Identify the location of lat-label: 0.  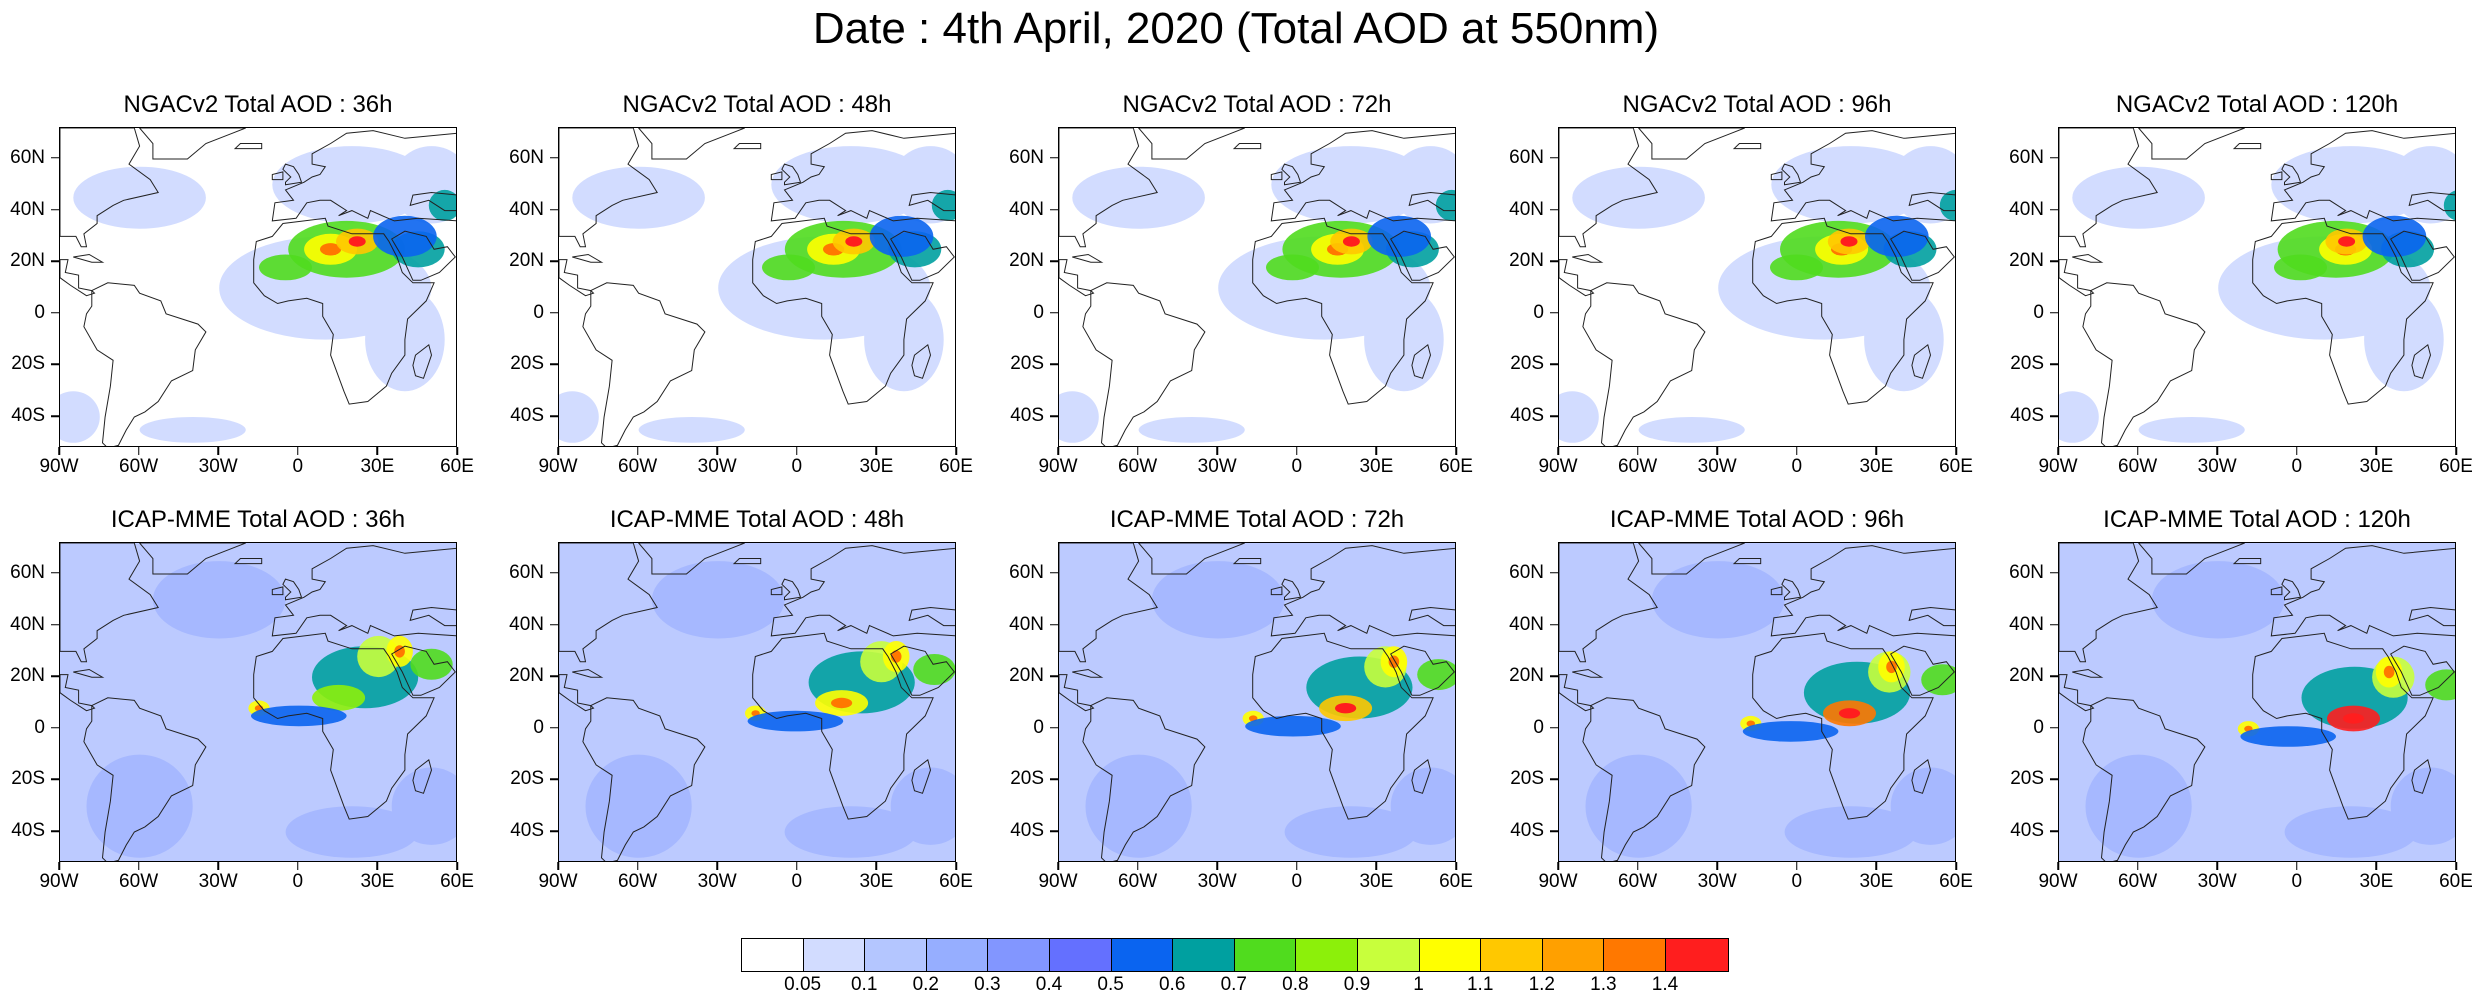
(2038, 727).